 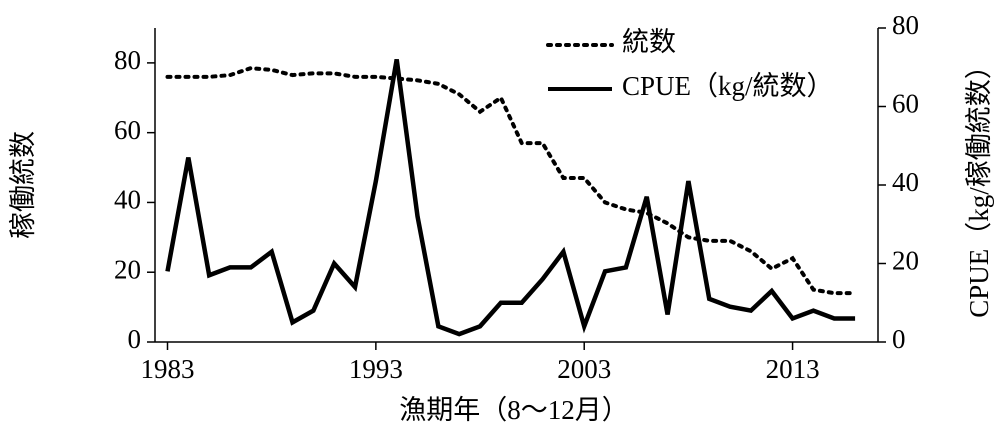 I want to click on y2-tick-label: 0, so click(x=899, y=339).